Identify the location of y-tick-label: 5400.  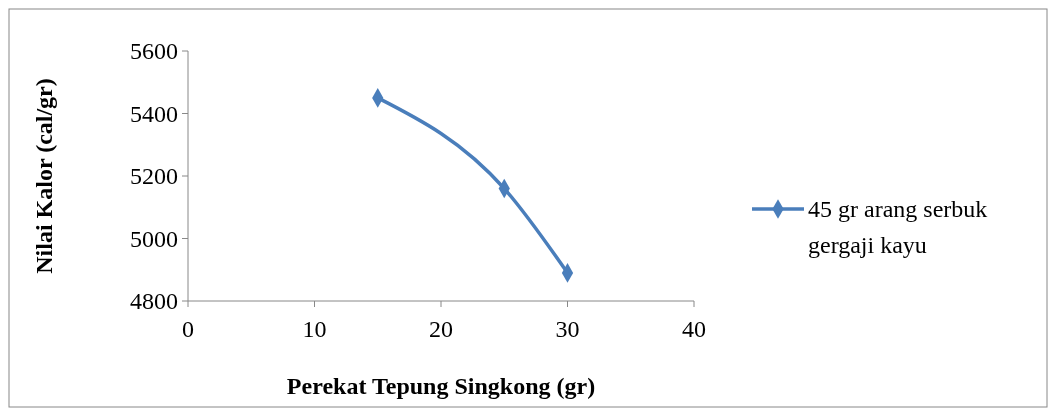
(154, 113).